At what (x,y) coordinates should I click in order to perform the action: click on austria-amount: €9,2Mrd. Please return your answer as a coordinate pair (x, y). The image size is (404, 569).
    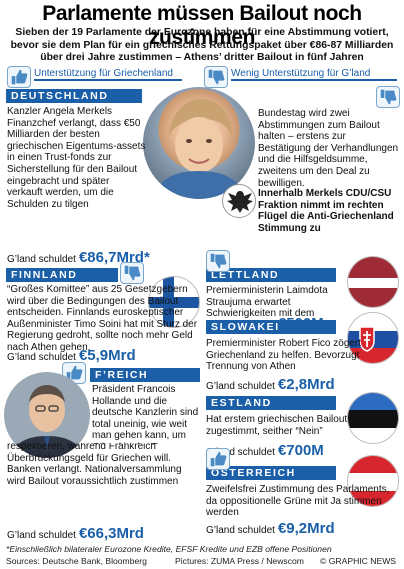
    Looking at the image, I should click on (306, 528).